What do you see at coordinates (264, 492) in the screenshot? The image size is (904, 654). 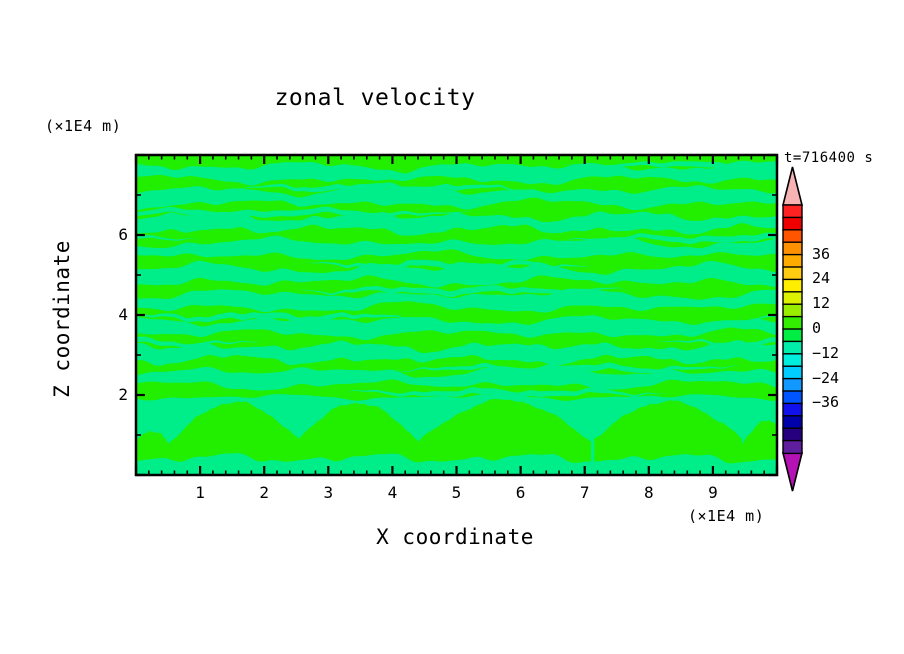 I see `x-tick-label: 2` at bounding box center [264, 492].